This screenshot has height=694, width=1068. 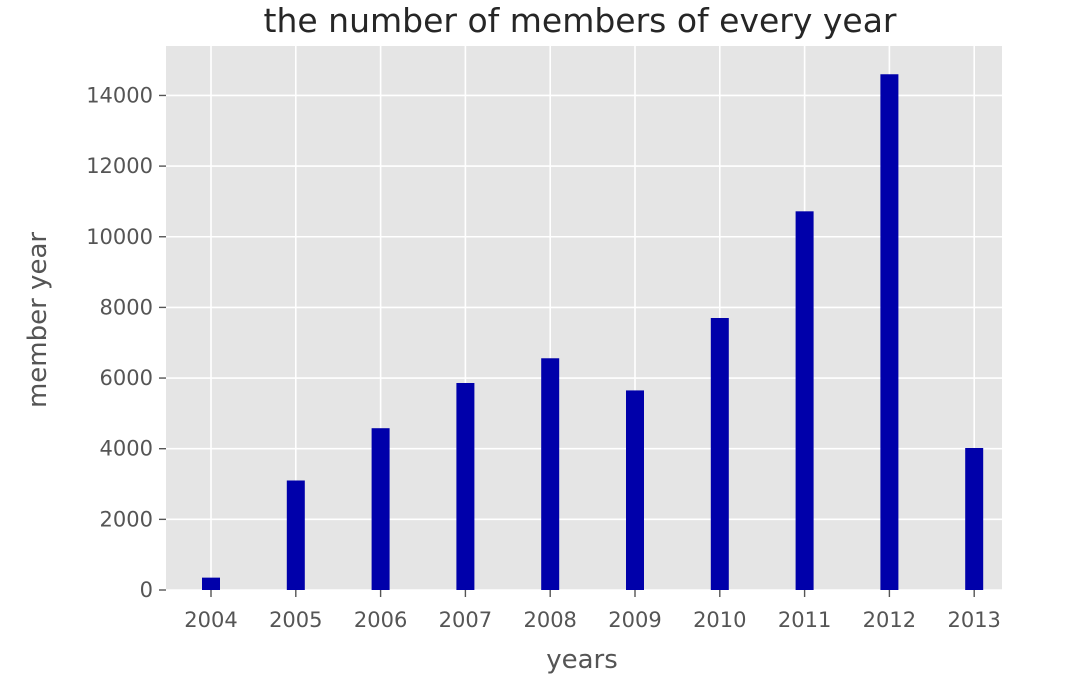 I want to click on bar-2007, so click(x=465, y=486).